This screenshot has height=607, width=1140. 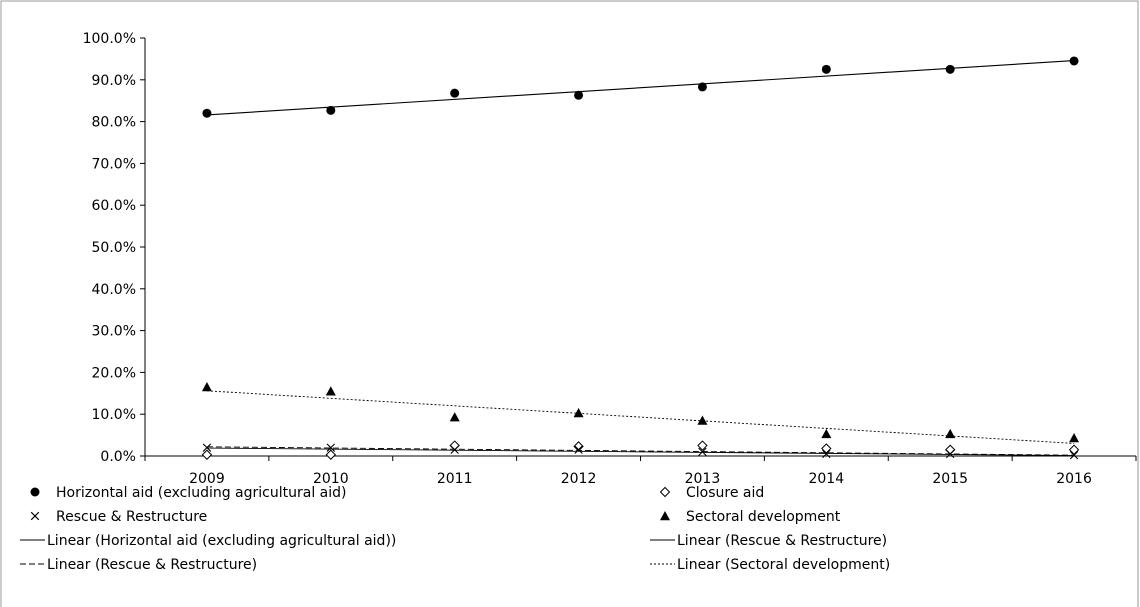 What do you see at coordinates (703, 479) in the screenshot?
I see `x-tick-label: 2013` at bounding box center [703, 479].